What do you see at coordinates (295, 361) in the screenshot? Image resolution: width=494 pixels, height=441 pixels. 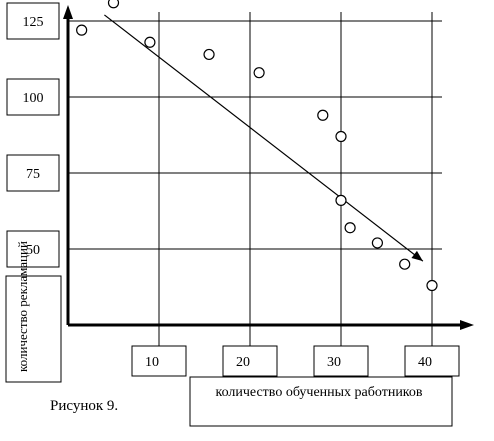 I see `x-tick-labels: 10 20 30 40` at bounding box center [295, 361].